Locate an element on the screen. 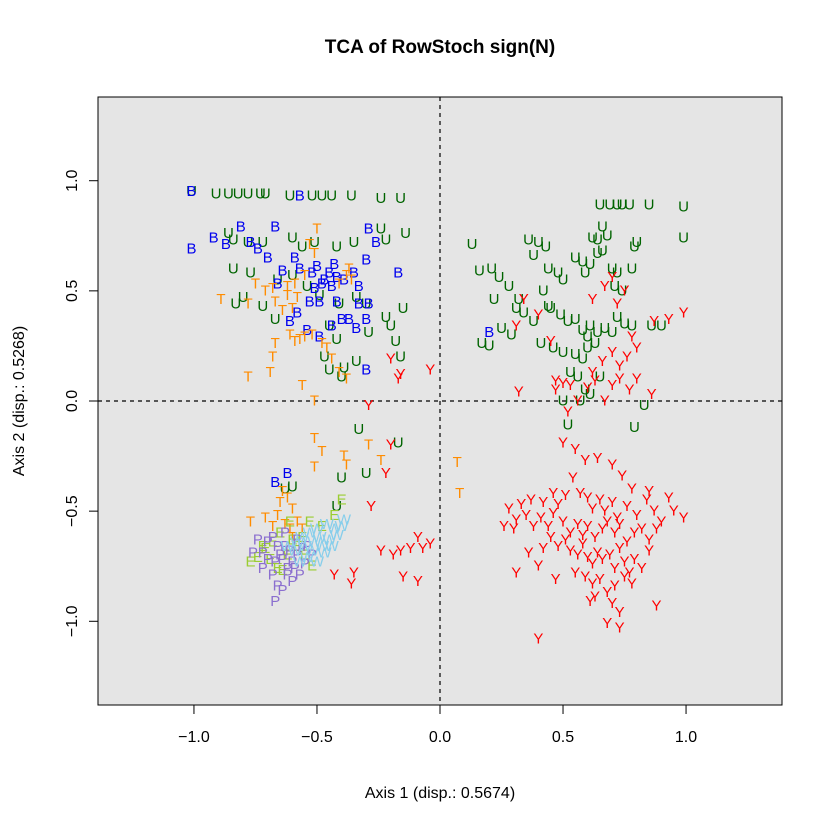  point-y-36: Y is located at coordinates (629, 390).